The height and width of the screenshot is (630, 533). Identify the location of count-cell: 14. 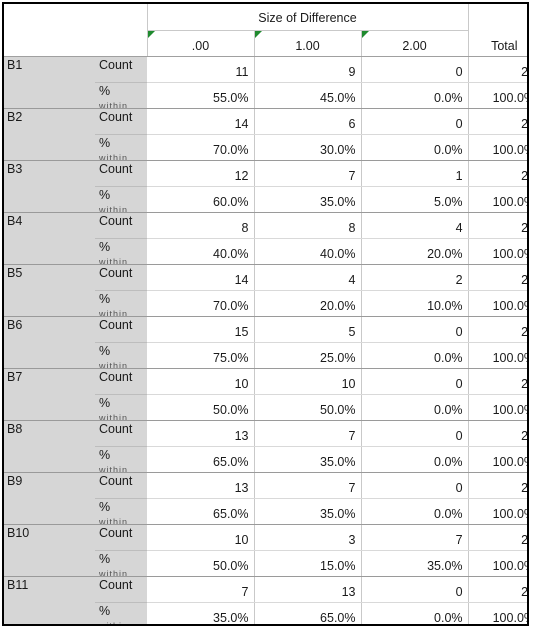
(201, 277).